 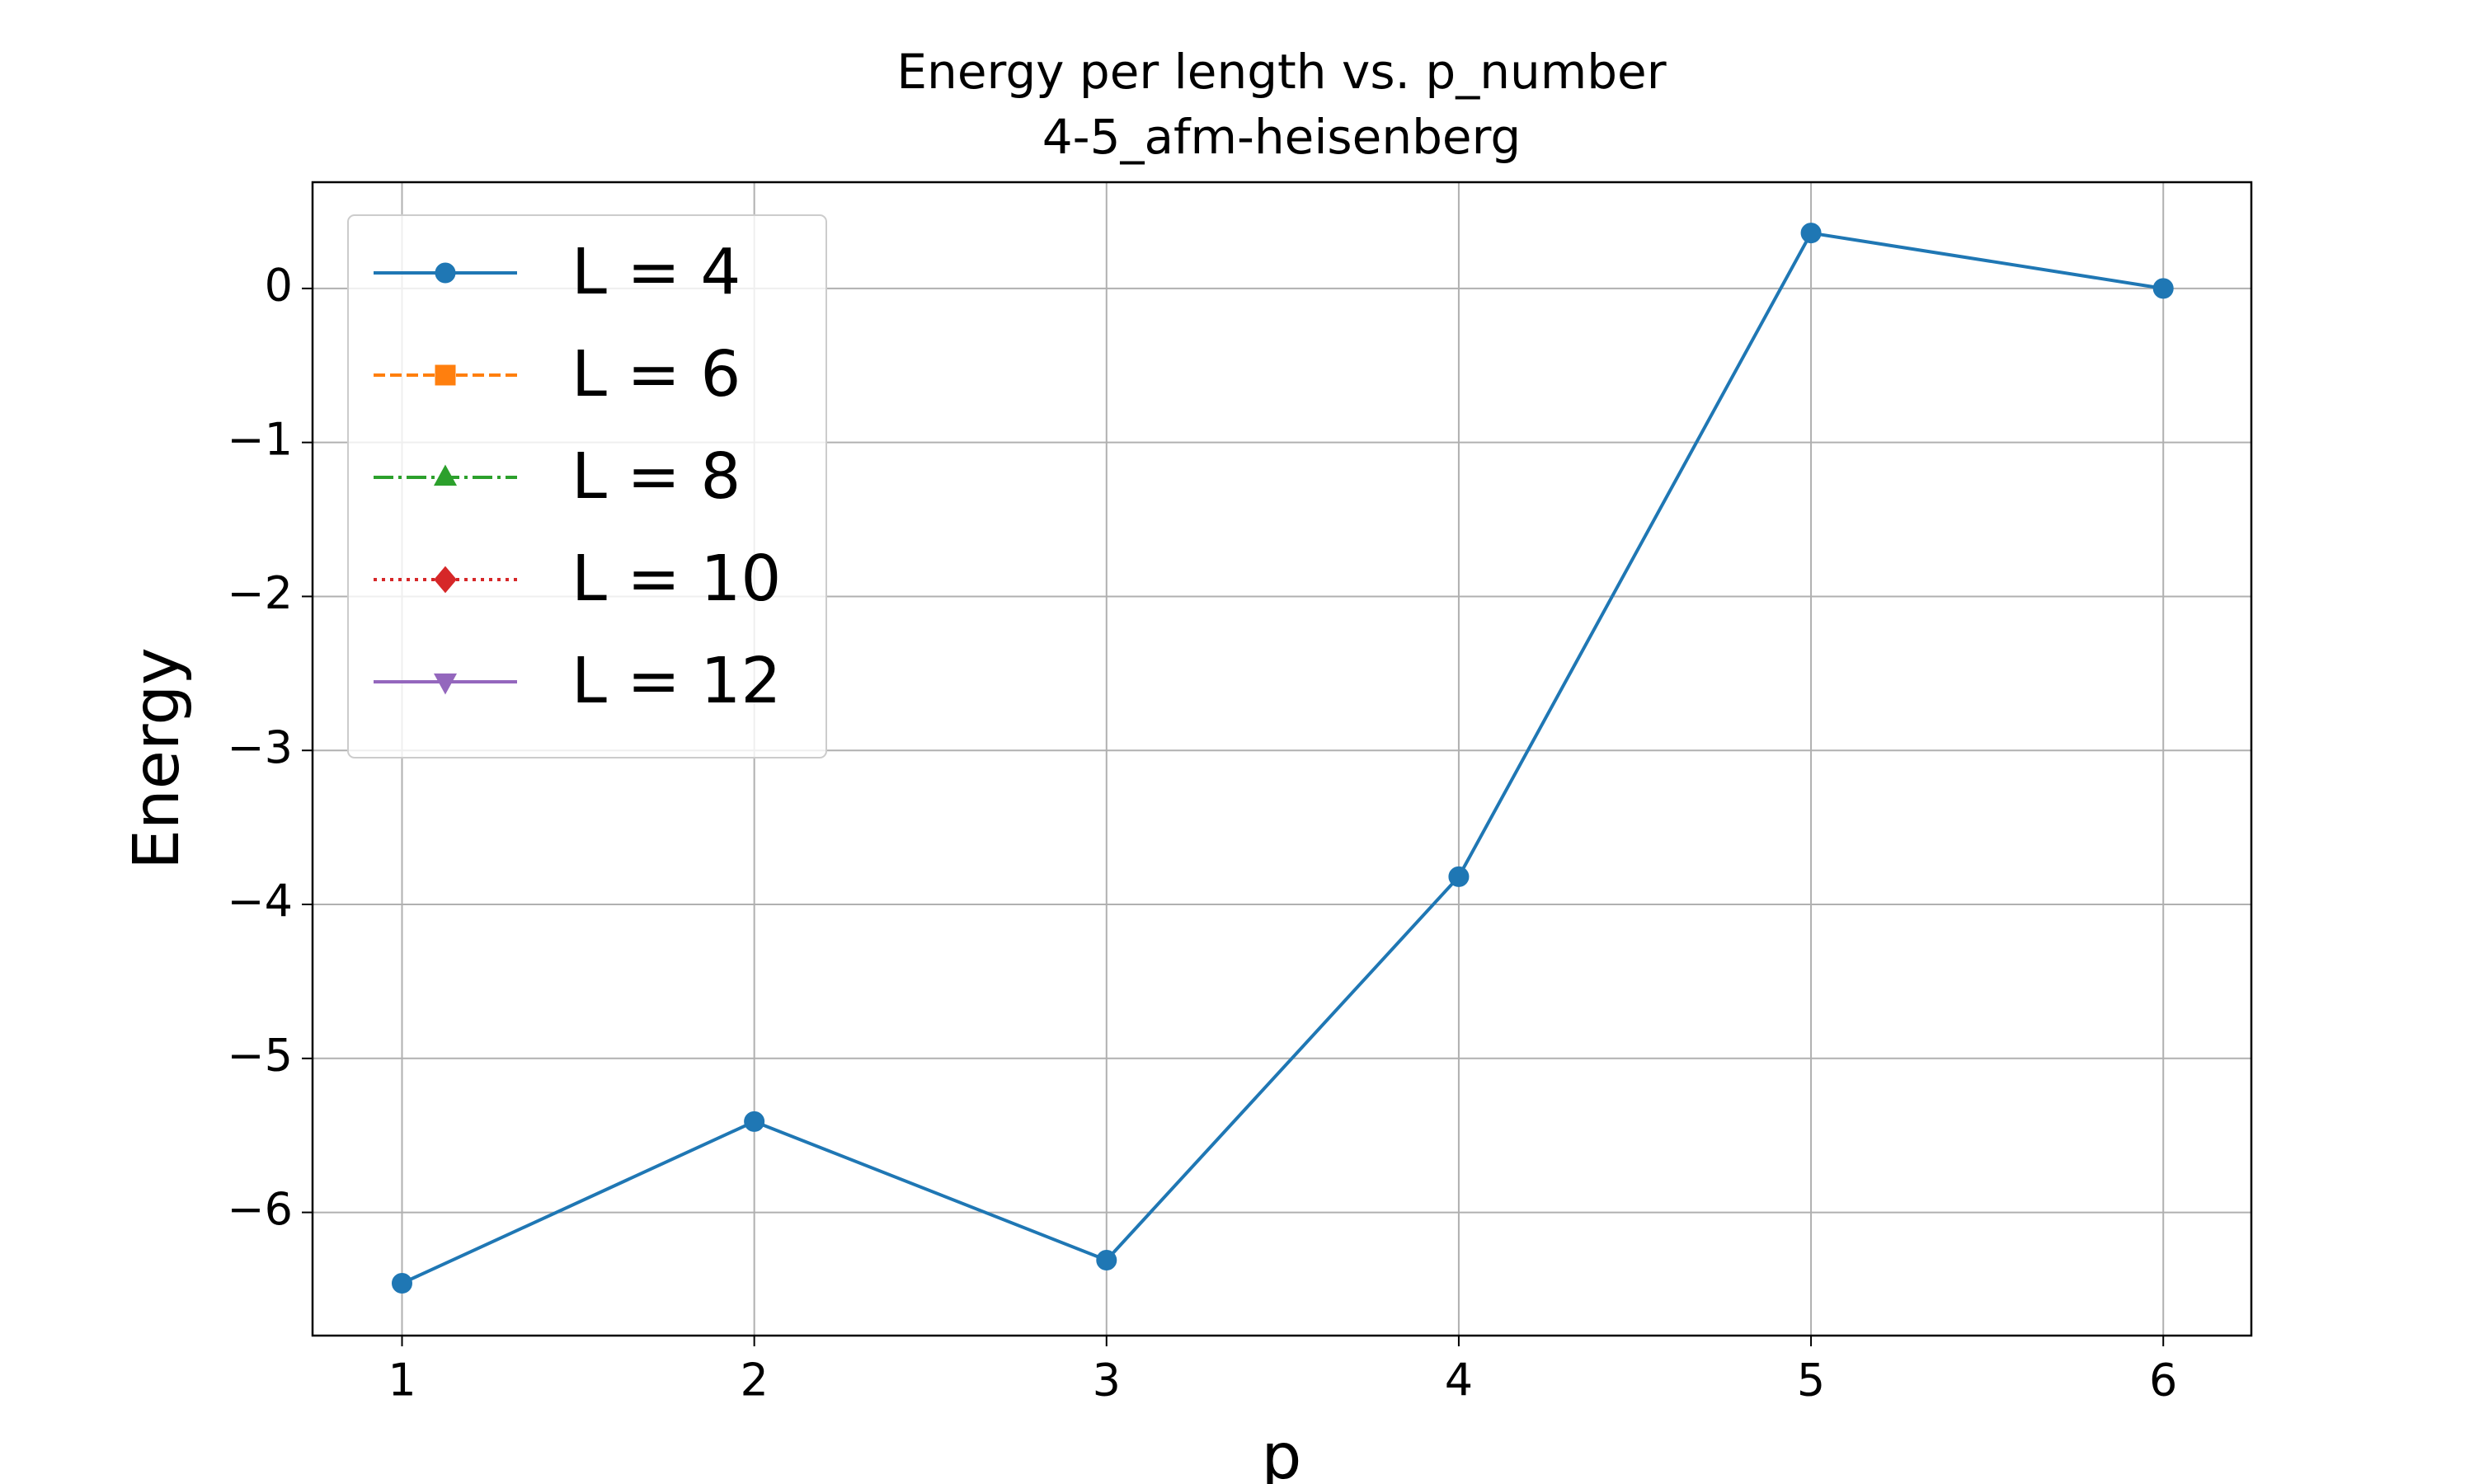 What do you see at coordinates (260, 902) in the screenshot?
I see `y-tick-label: −4` at bounding box center [260, 902].